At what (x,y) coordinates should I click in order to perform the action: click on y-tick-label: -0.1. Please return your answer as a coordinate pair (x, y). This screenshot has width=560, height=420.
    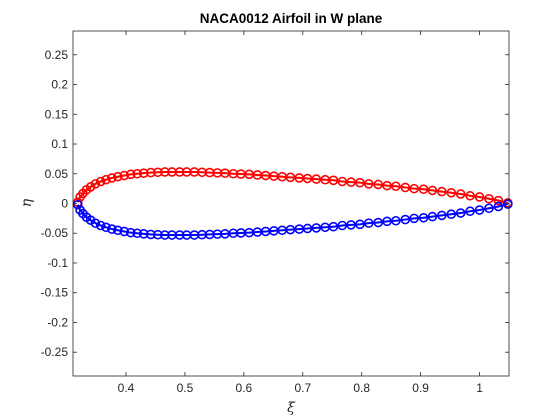
    Looking at the image, I should click on (57, 263).